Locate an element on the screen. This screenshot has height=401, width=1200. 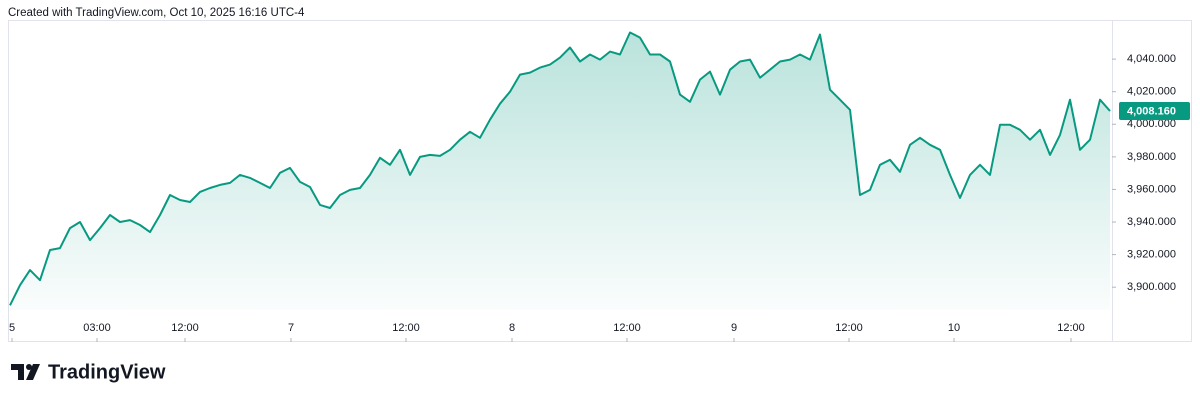
brand-logo is located at coordinates (25, 372).